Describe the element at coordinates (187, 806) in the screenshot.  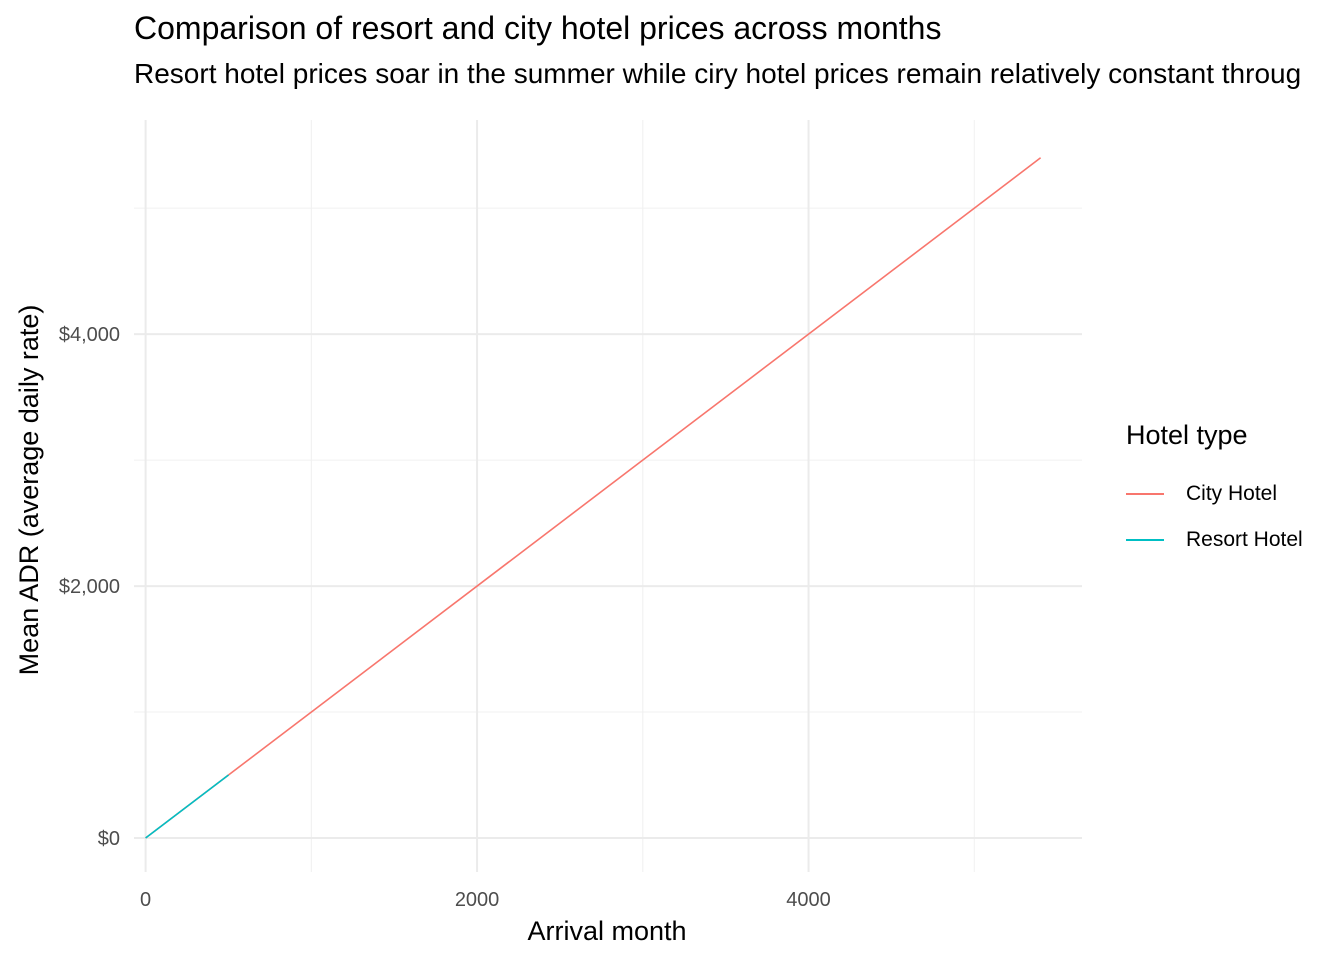
I see `series-line-resort-hotel` at that location.